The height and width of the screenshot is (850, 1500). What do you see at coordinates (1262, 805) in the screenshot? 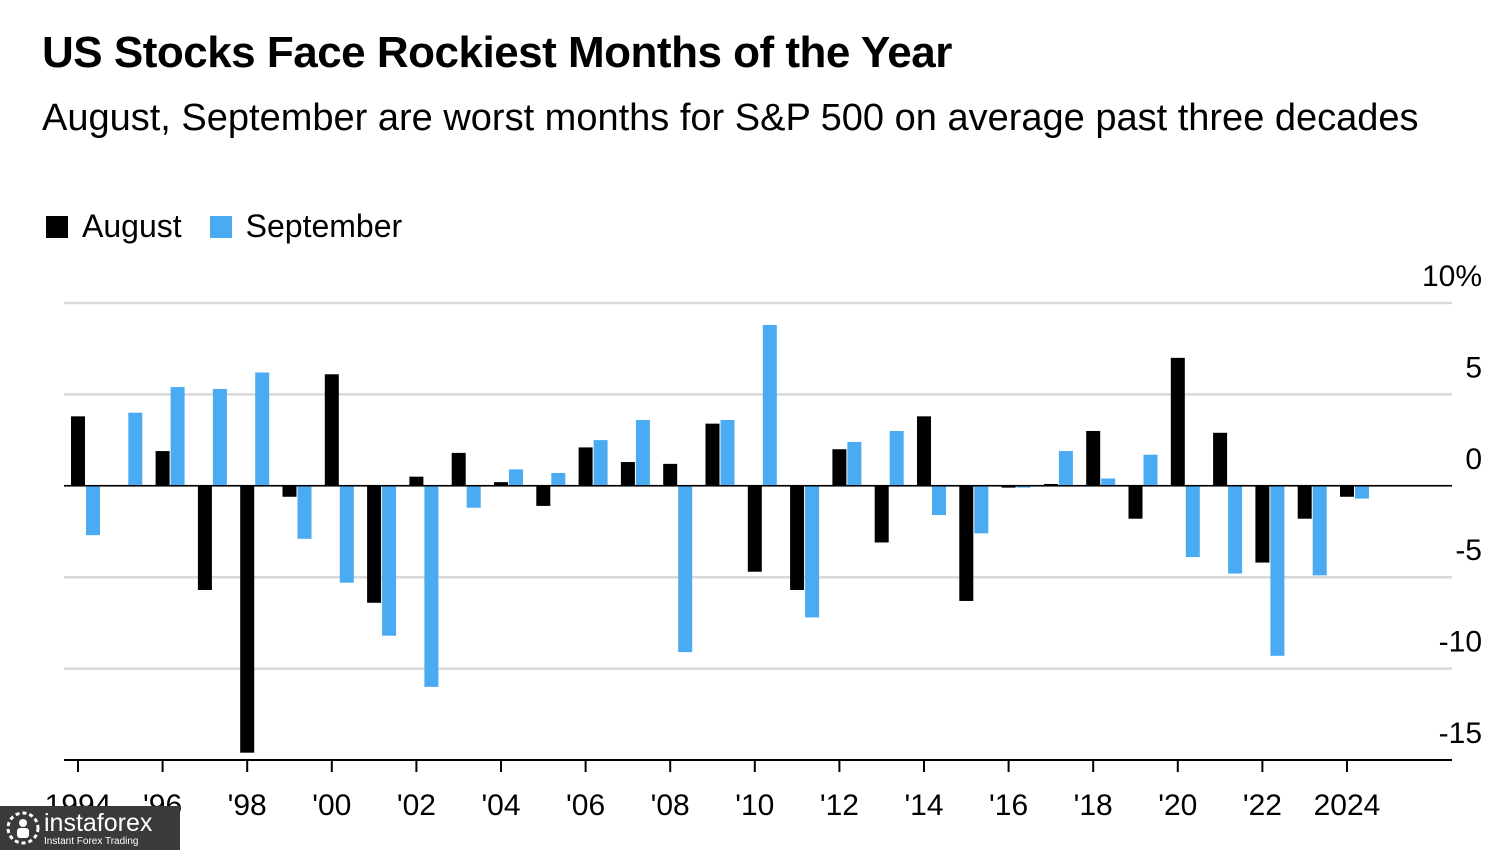
I see `x-tick-label: '22` at bounding box center [1262, 805].